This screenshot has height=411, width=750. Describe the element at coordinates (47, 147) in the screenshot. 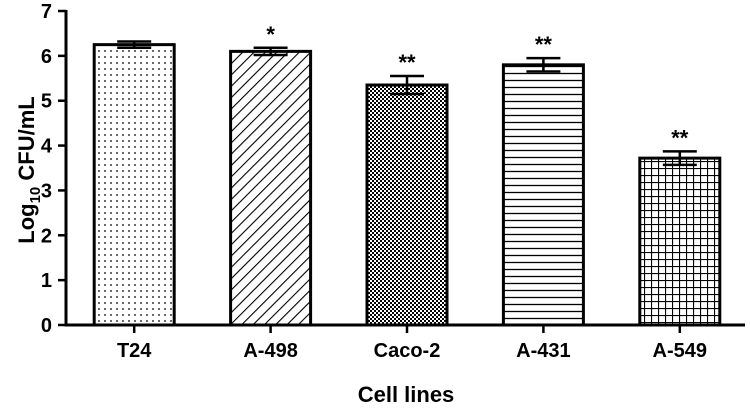

I see `y-tick-label: 4` at that location.